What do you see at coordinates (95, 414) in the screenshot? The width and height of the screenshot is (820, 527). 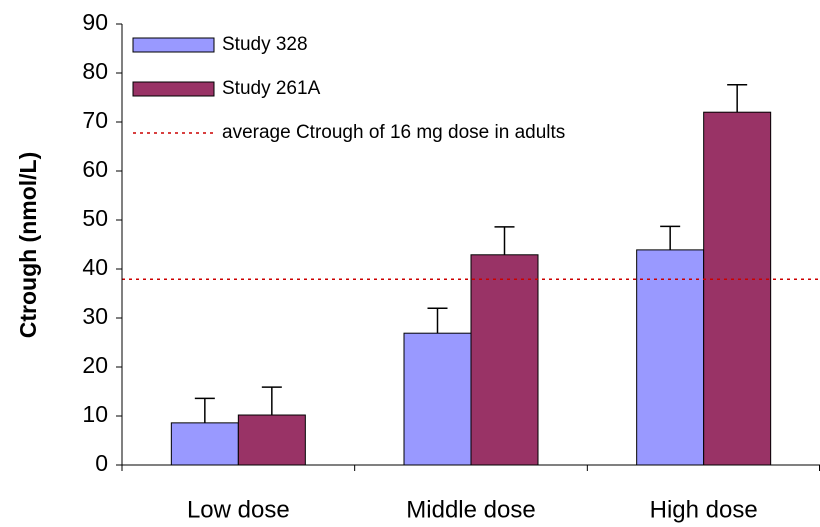 I see `y-tick-label: 10` at bounding box center [95, 414].